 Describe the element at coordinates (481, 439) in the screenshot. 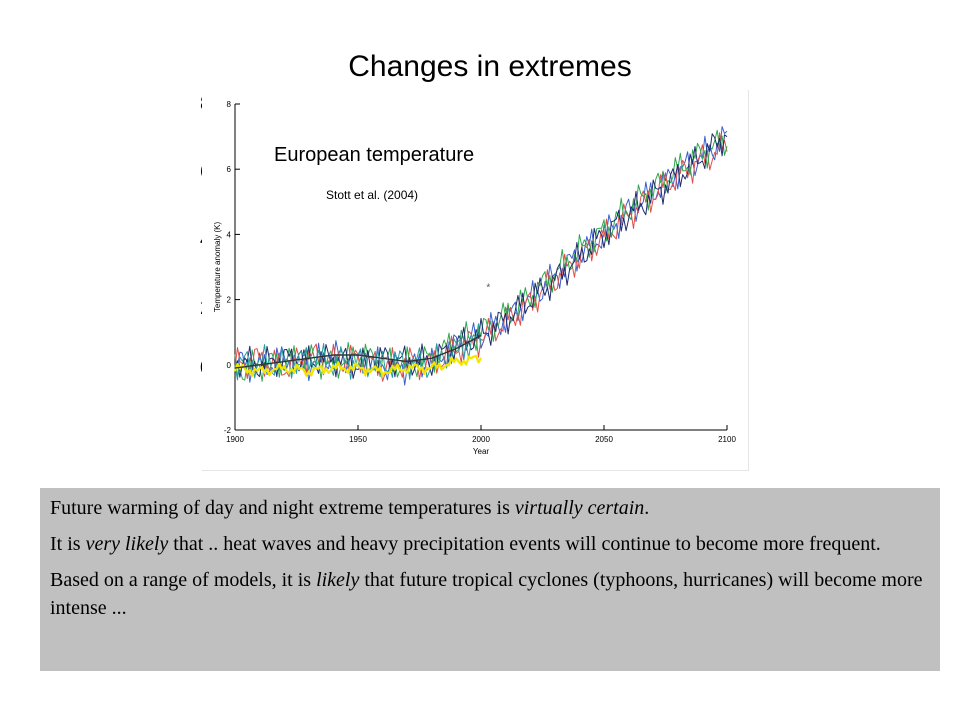

I see `x-tick-label: 2000` at that location.